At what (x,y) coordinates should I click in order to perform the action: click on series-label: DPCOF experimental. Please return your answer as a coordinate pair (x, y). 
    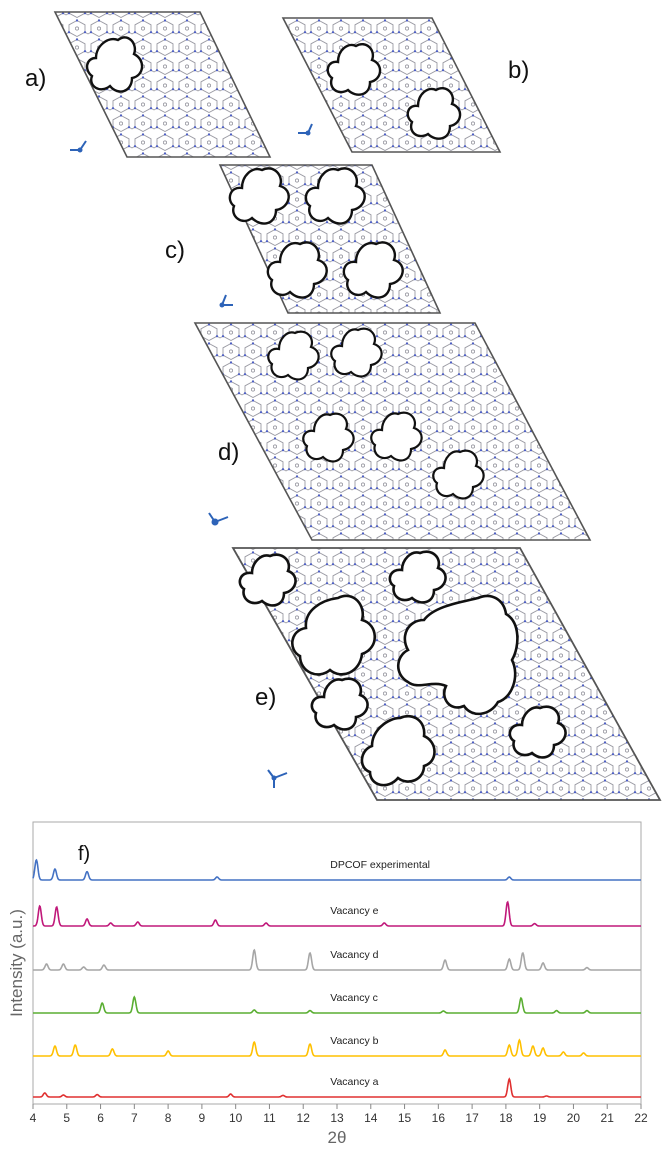
    Looking at the image, I should click on (380, 865).